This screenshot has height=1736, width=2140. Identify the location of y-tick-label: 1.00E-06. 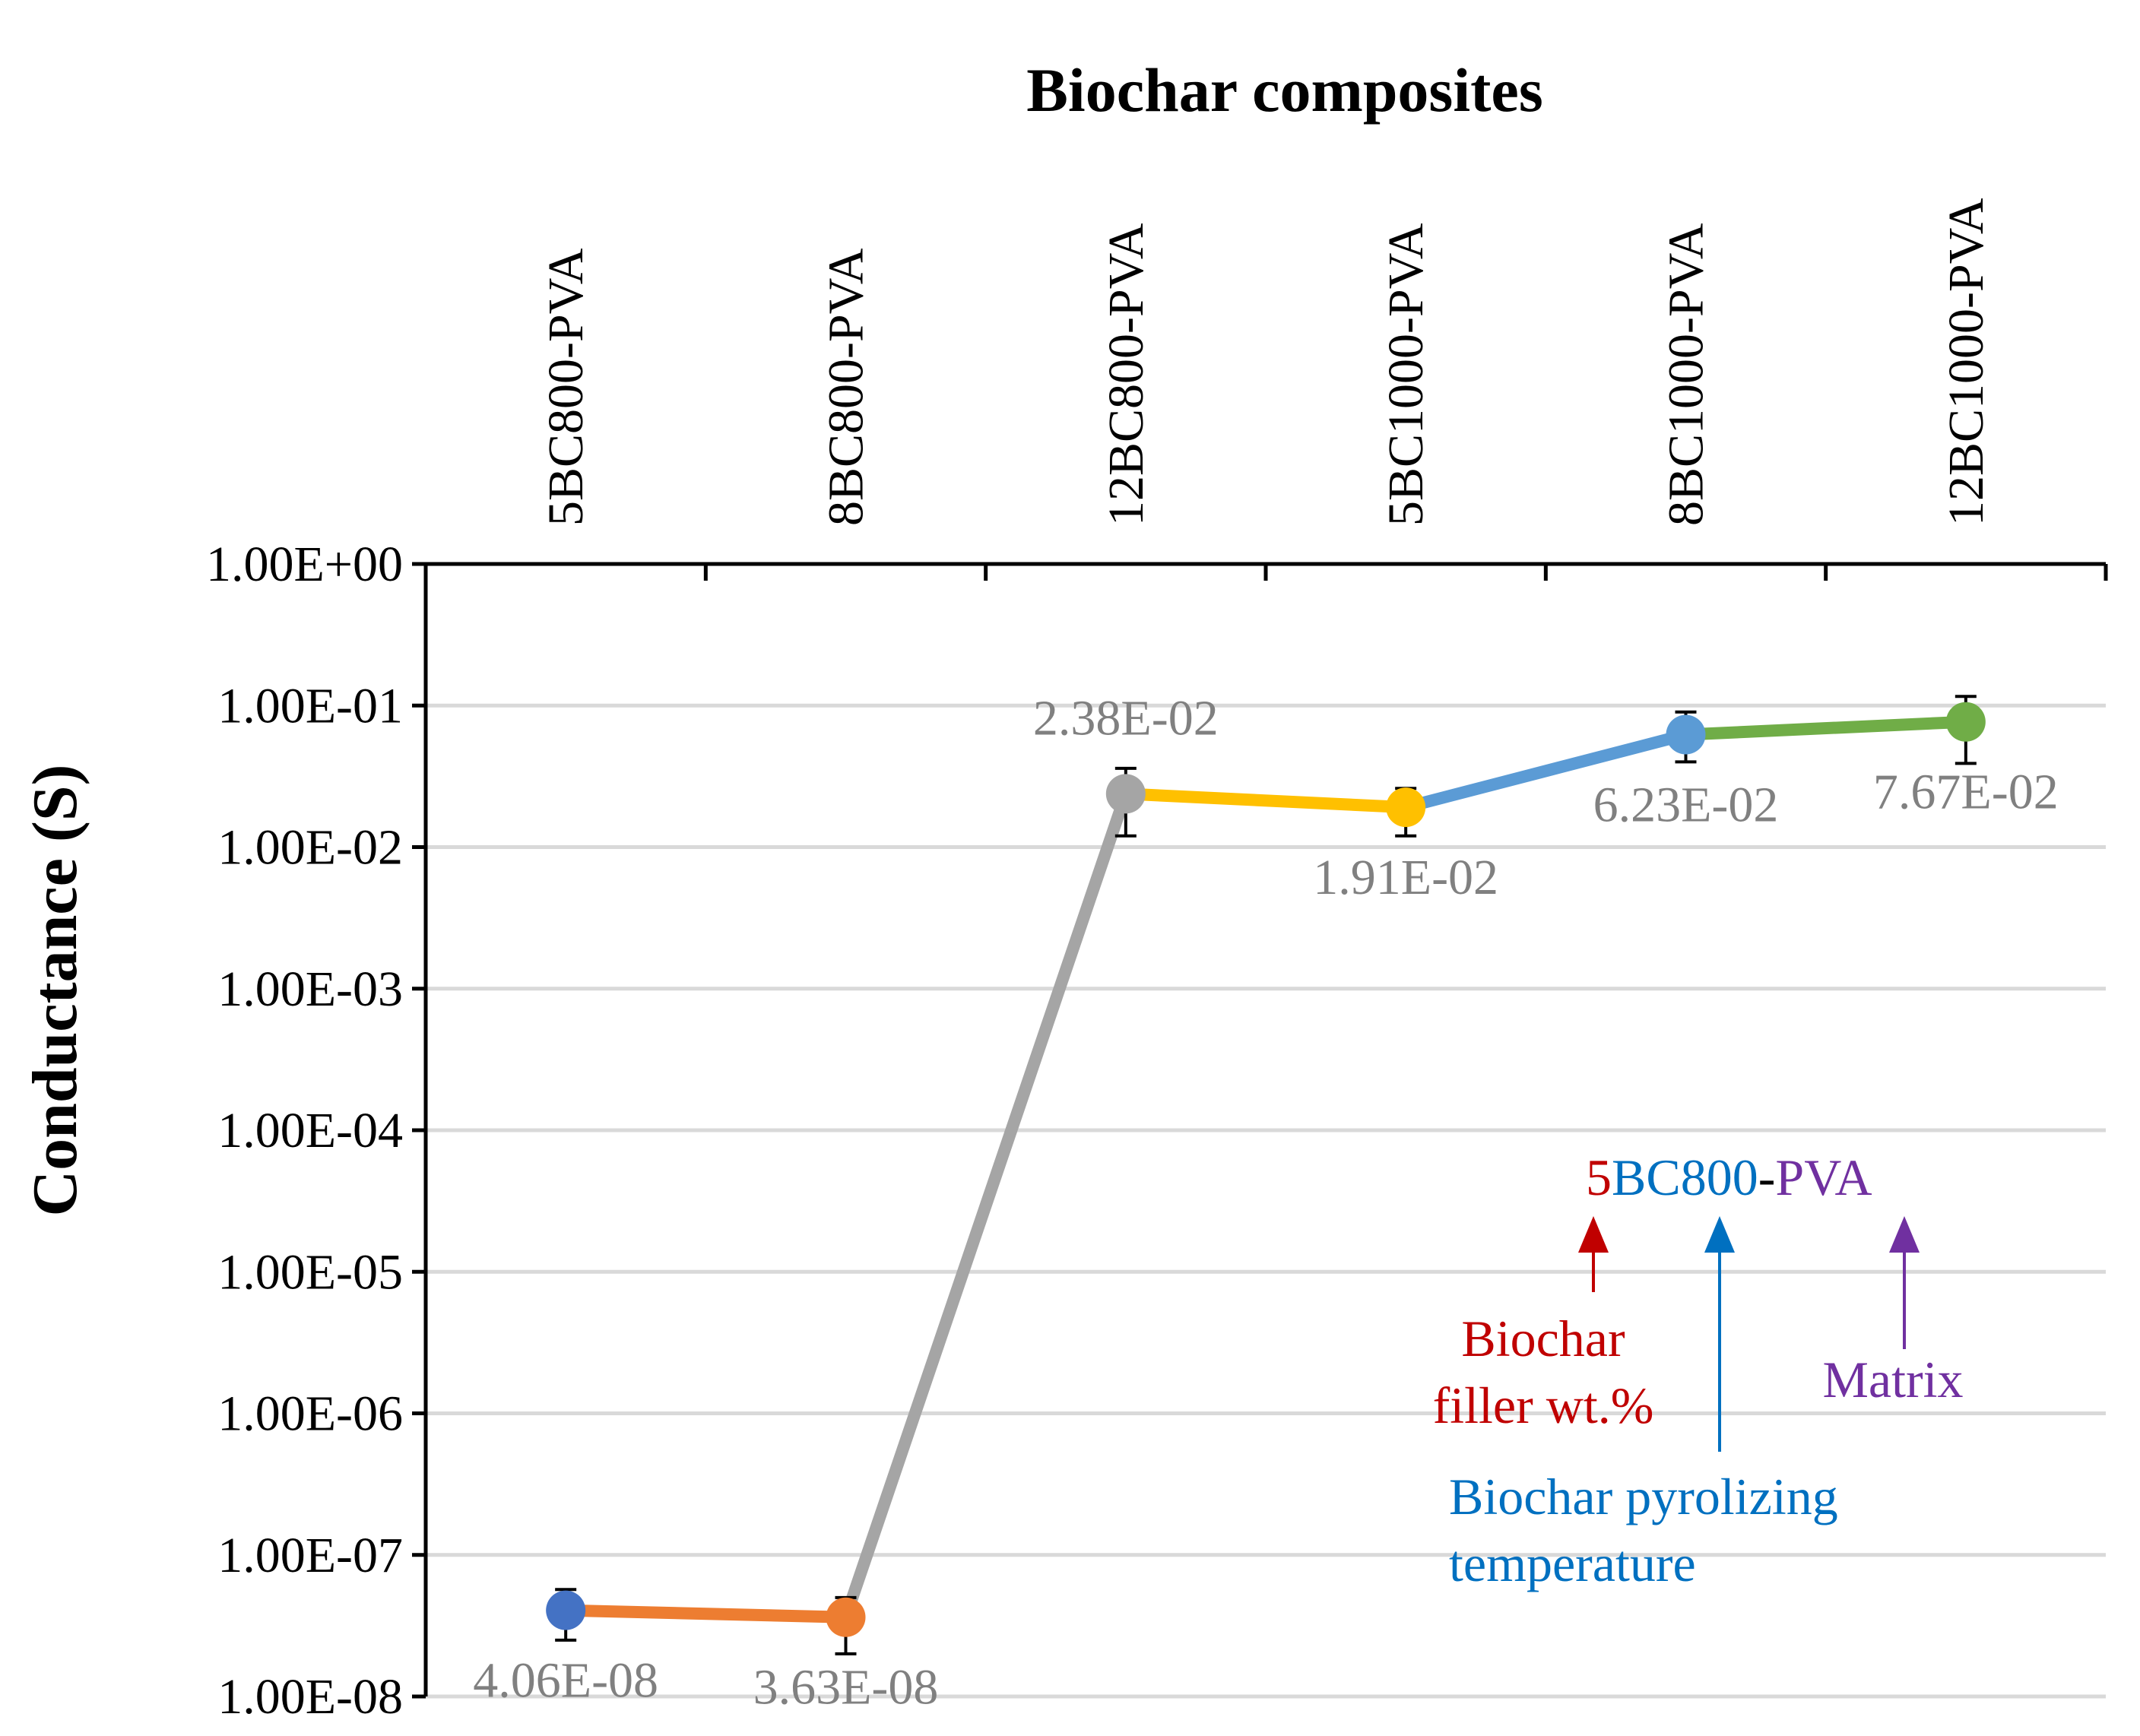
(310, 1414).